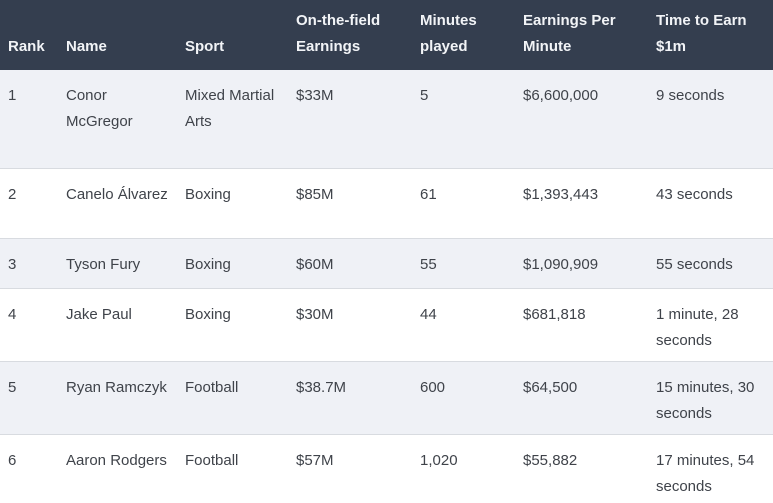 This screenshot has height=503, width=773. What do you see at coordinates (116, 460) in the screenshot?
I see `cell-name: Aaron Rodgers` at bounding box center [116, 460].